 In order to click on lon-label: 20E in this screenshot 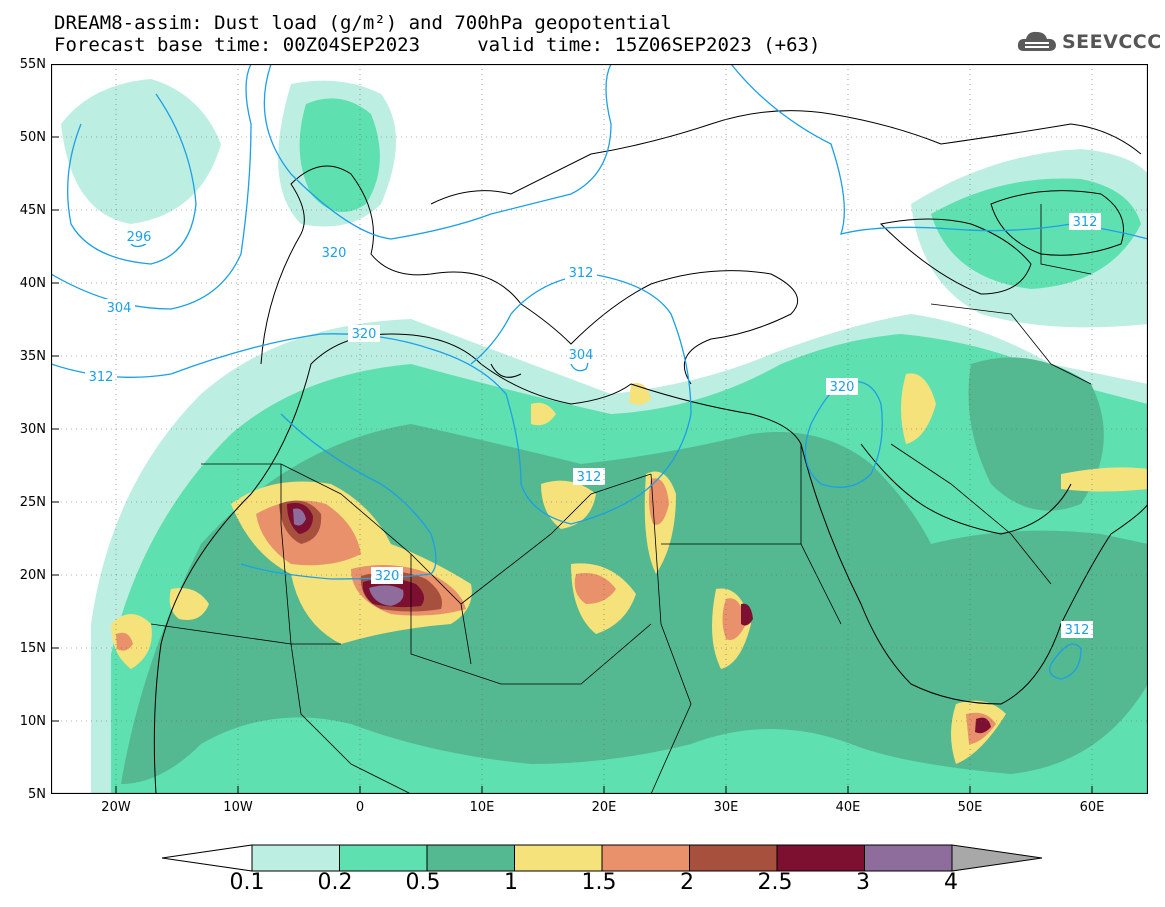, I will do `click(604, 807)`.